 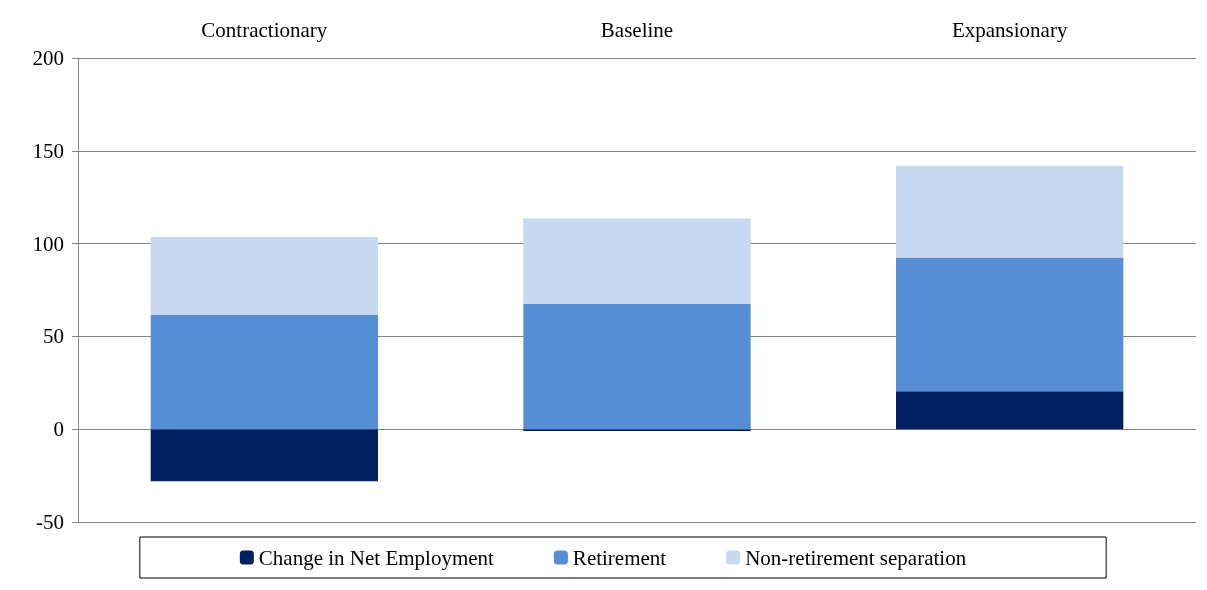 I want to click on y-tick-label: -50, so click(x=50, y=522).